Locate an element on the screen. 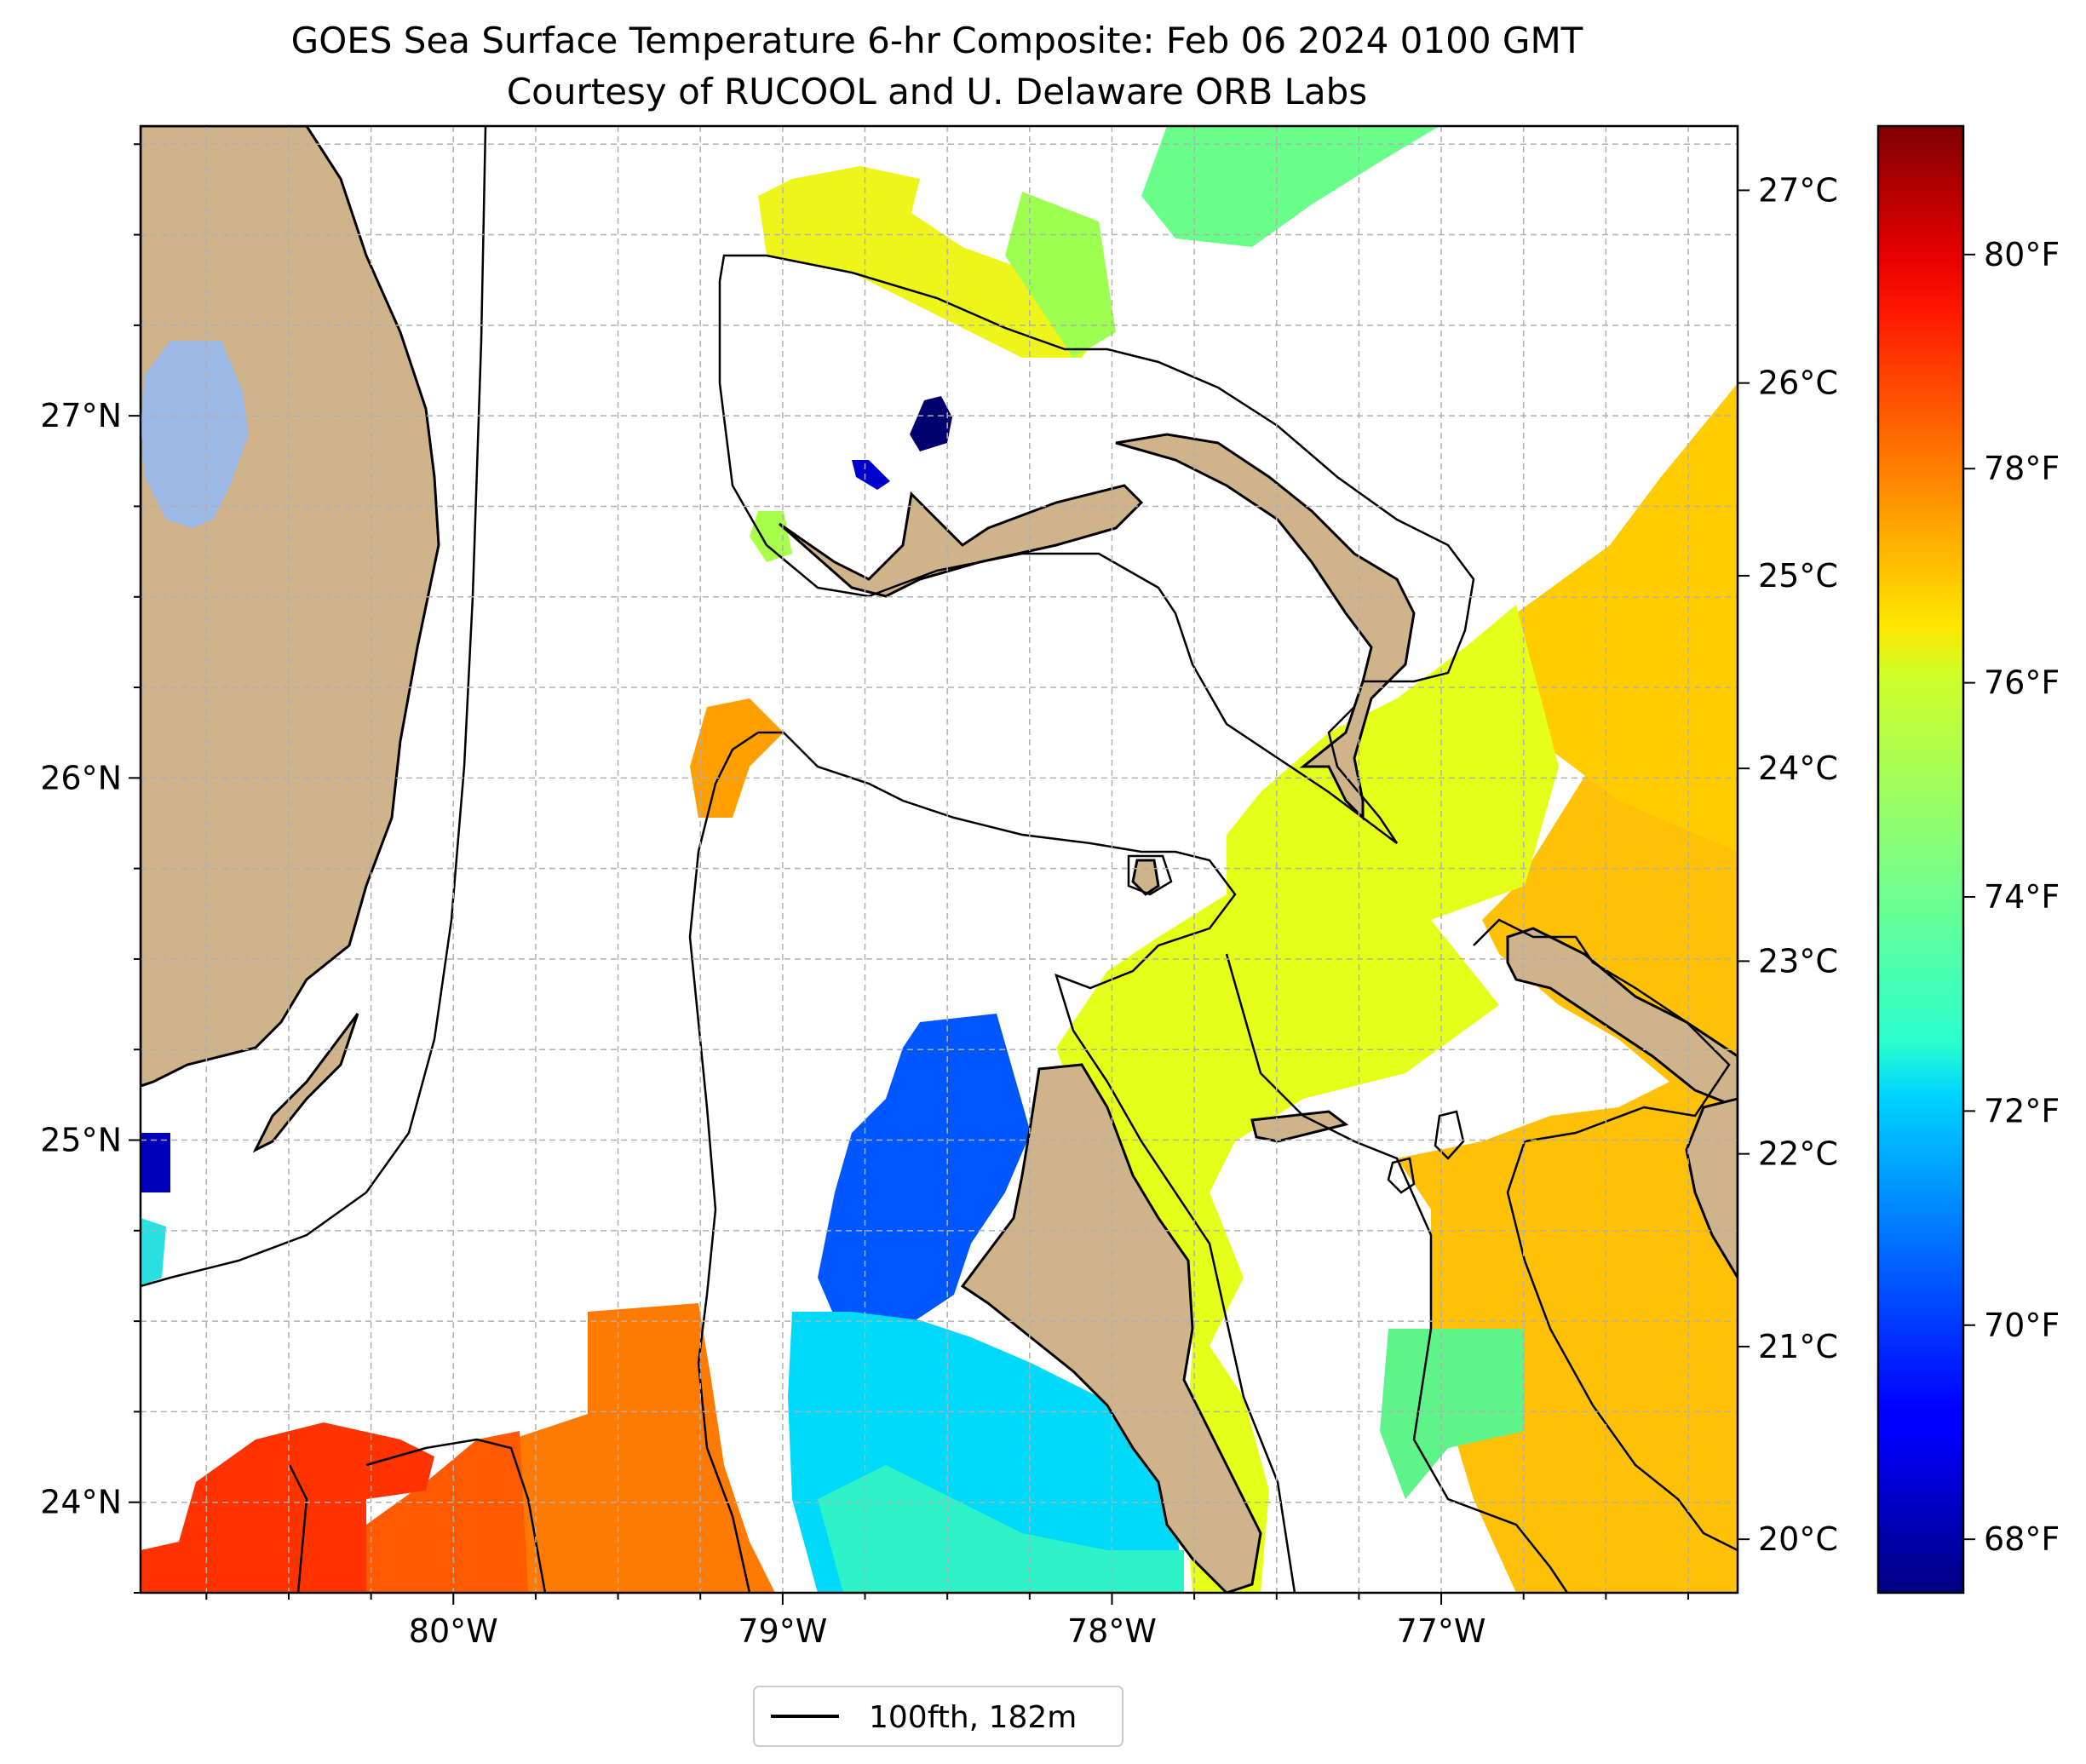 This screenshot has height=1764, width=2086. legend: 100fth, 182m is located at coordinates (938, 1716).